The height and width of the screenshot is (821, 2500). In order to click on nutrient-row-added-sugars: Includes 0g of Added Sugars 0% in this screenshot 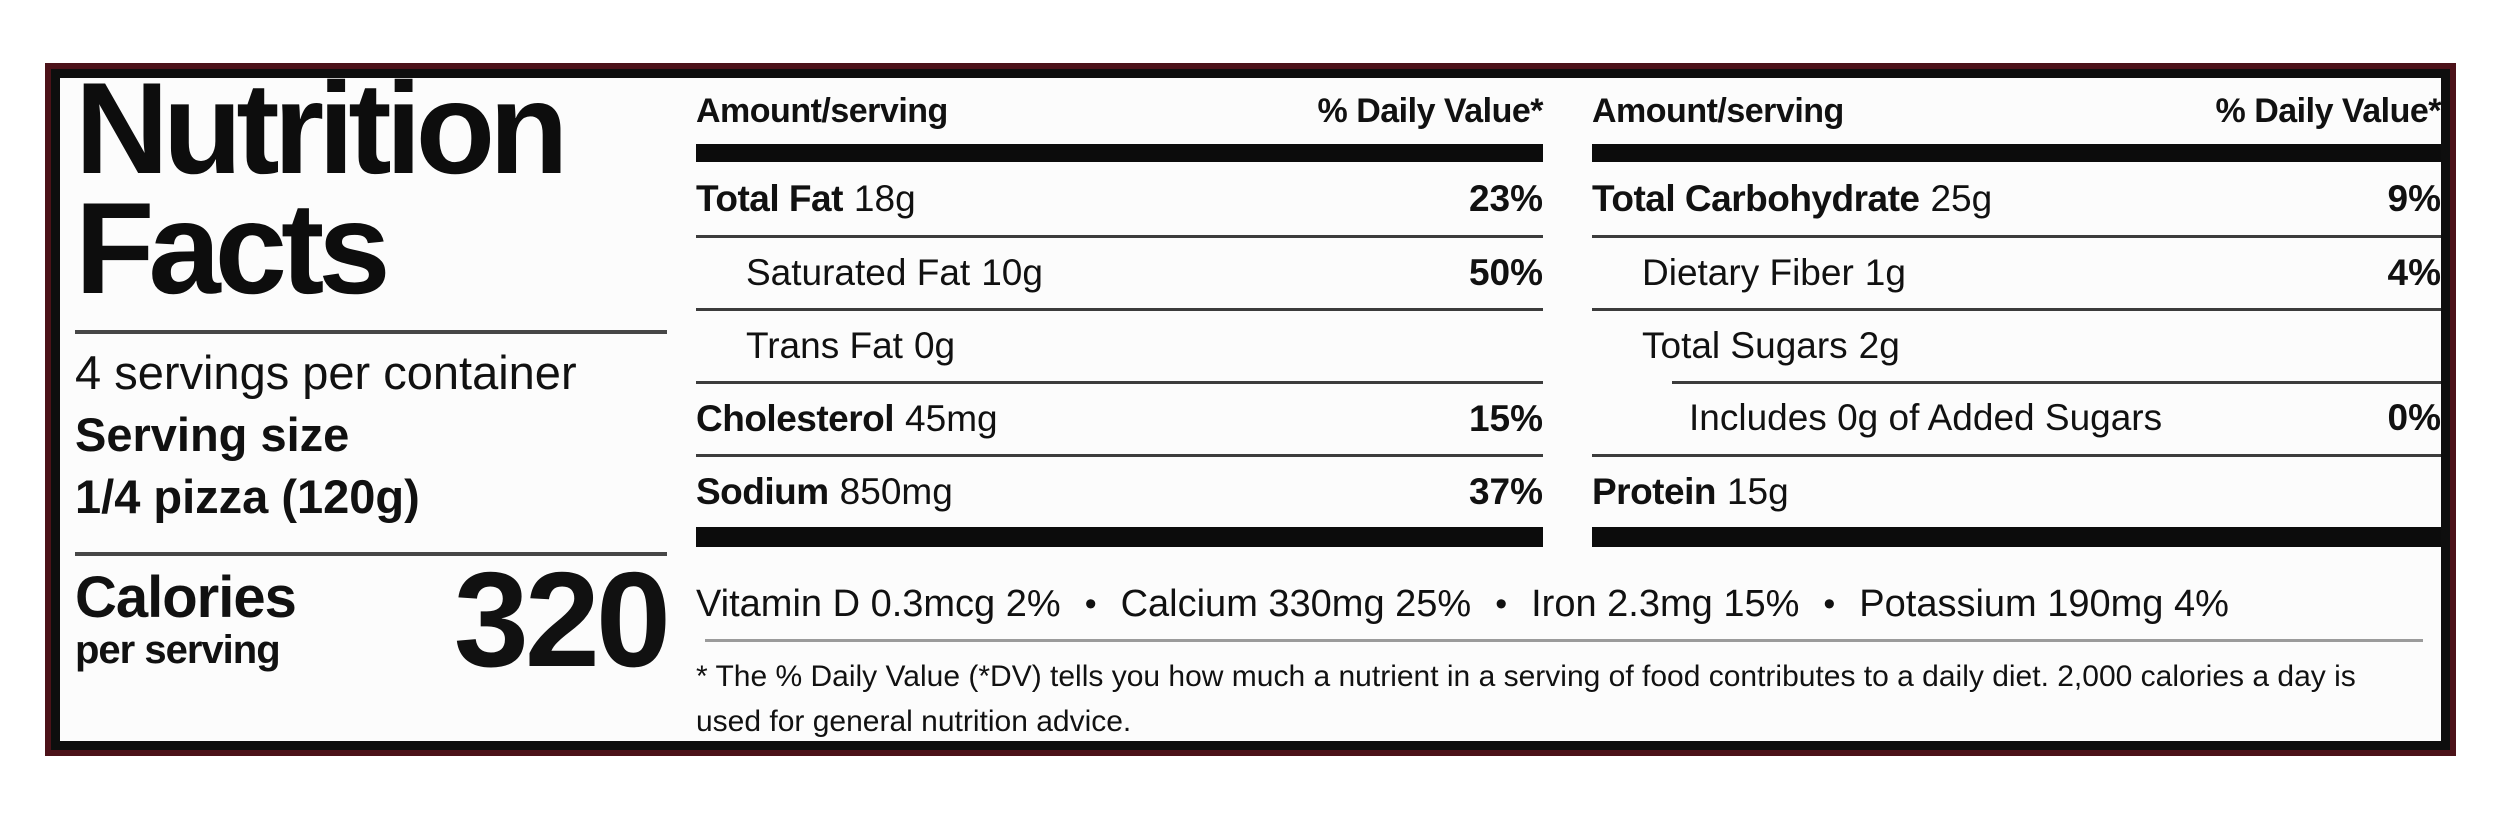, I will do `click(2016, 417)`.